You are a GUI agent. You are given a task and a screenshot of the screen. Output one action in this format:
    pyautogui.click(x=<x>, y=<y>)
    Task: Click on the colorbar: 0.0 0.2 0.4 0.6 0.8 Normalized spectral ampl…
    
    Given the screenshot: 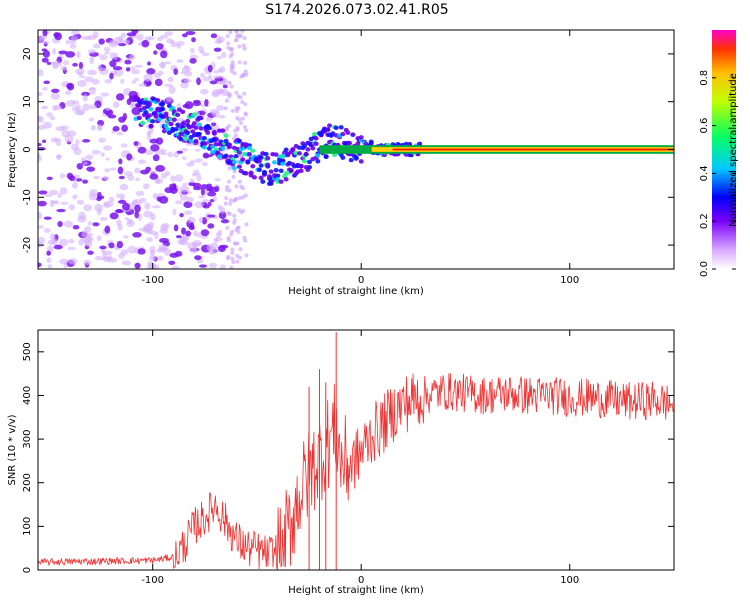 What is the action you would take?
    pyautogui.click(x=719, y=153)
    